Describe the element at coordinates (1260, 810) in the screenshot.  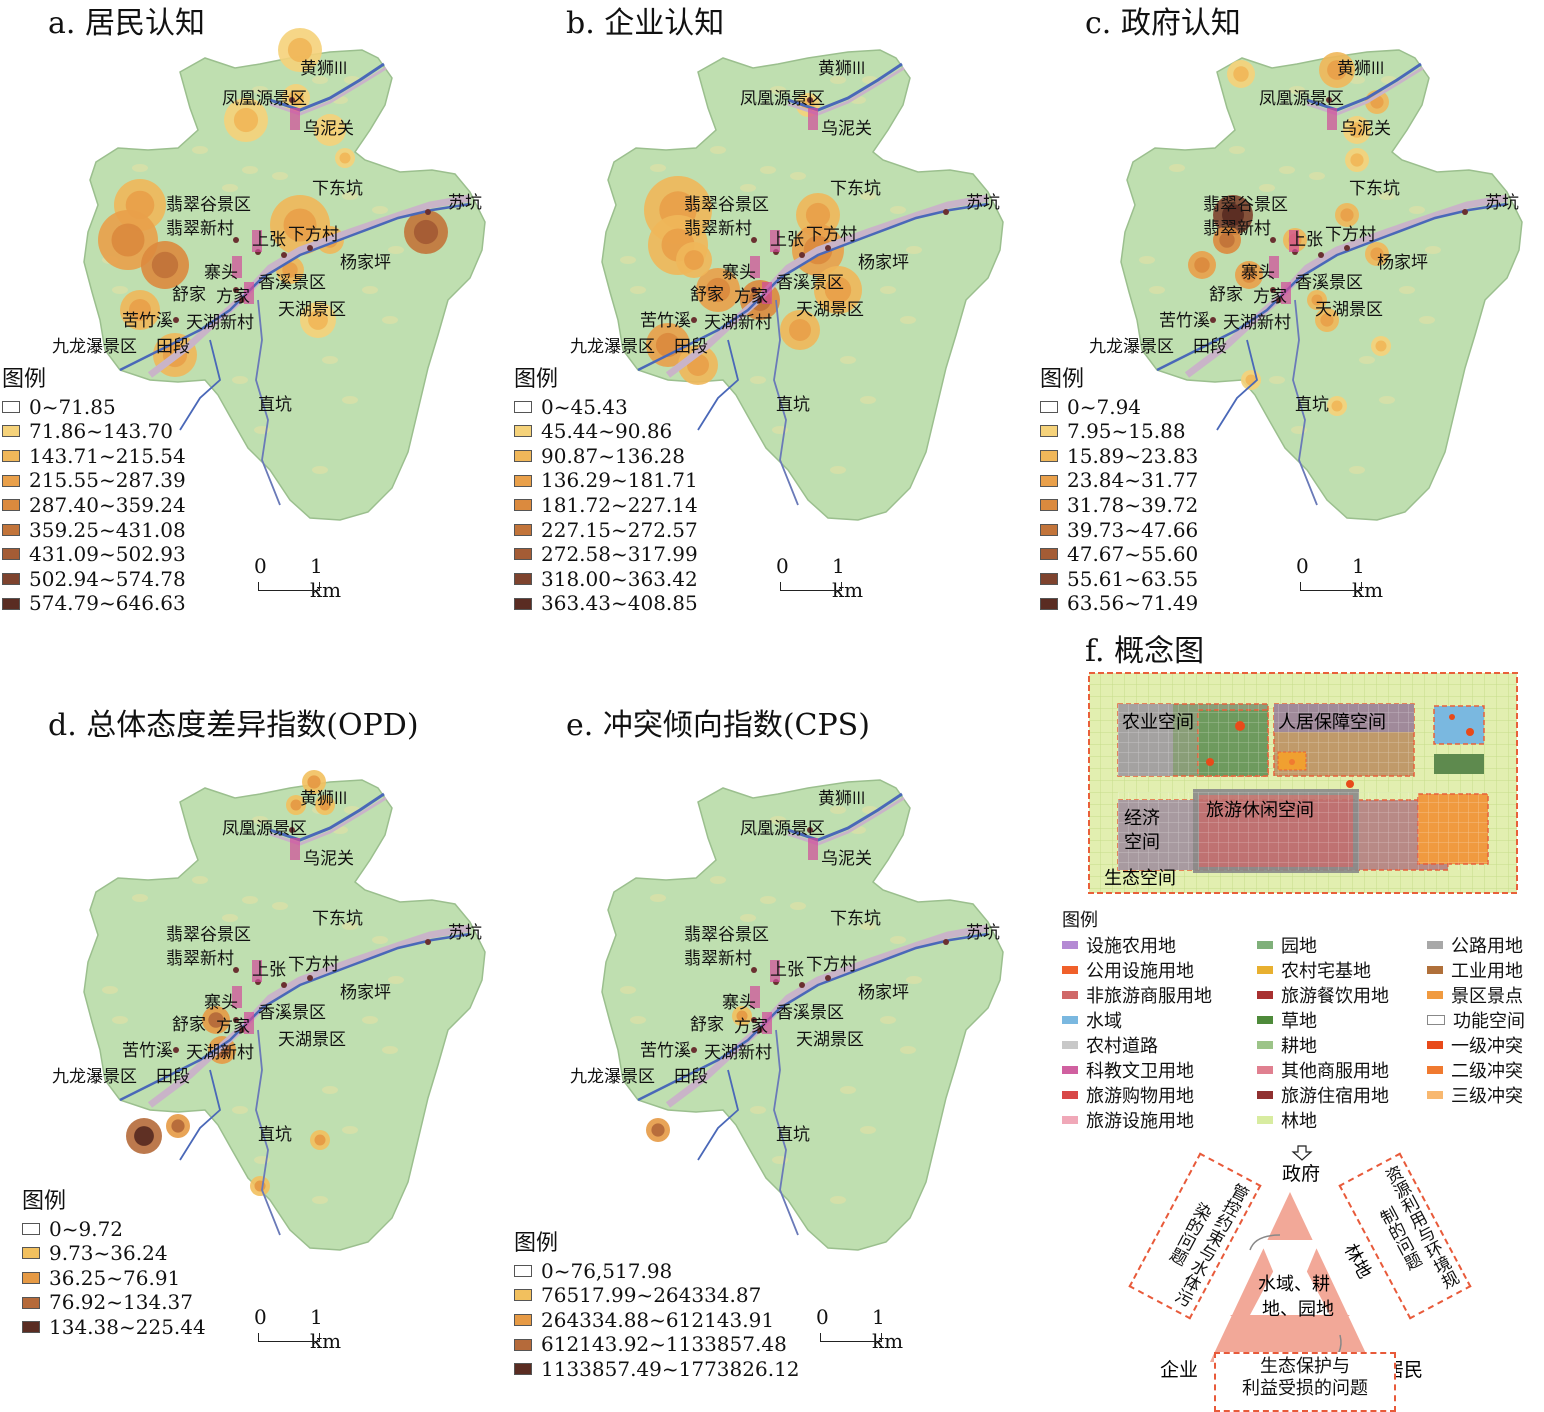
I see `tourism-label: 旅游休闲空间` at that location.